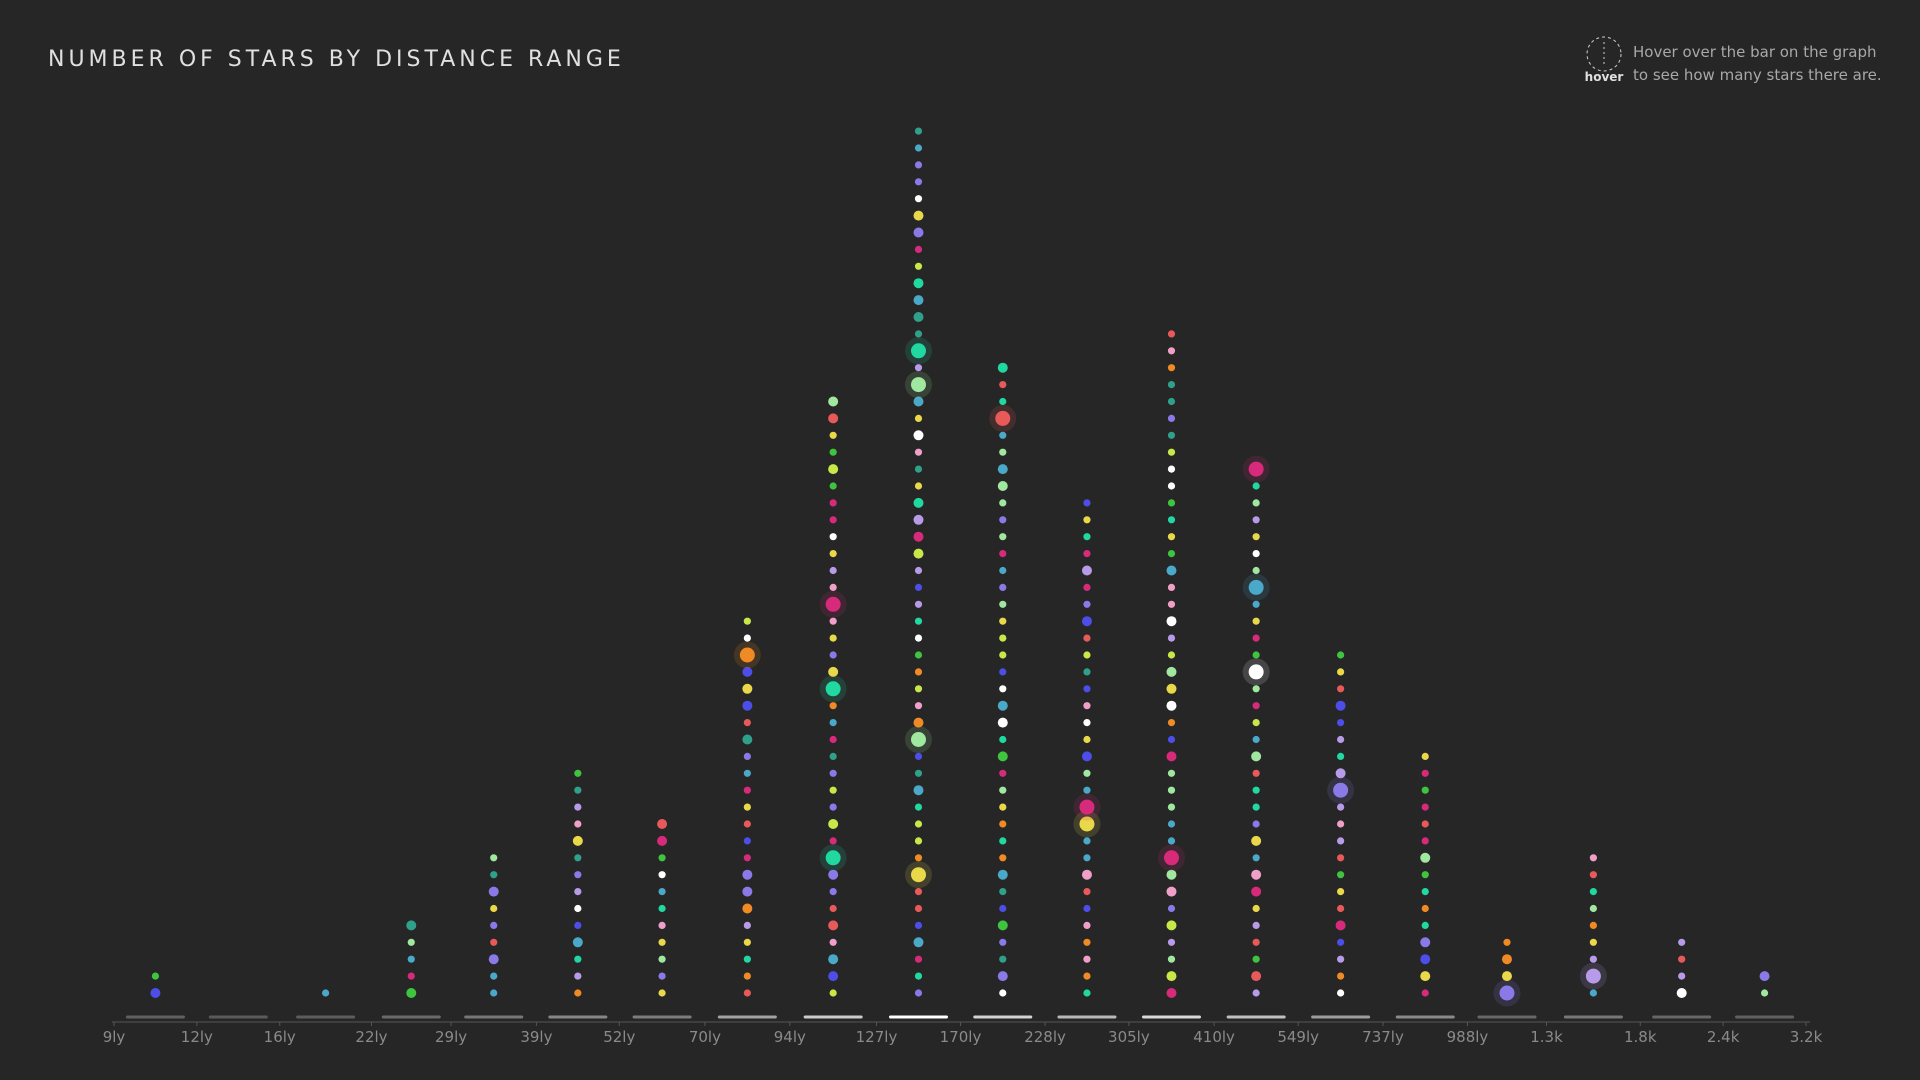 The height and width of the screenshot is (1080, 1920). What do you see at coordinates (705, 1037) in the screenshot?
I see `x-tick-label: 70ly` at bounding box center [705, 1037].